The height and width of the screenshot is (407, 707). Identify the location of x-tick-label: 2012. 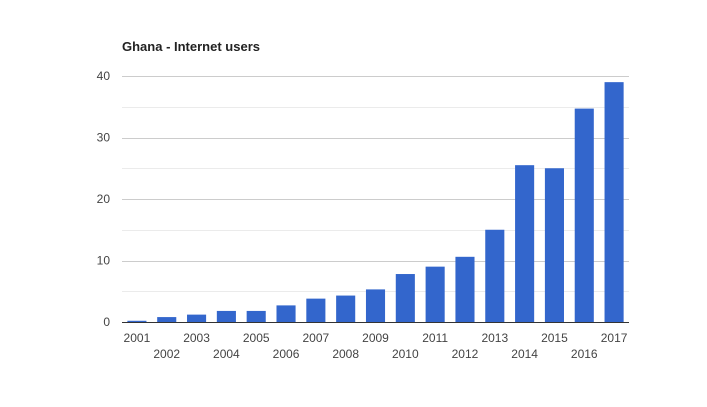
(465, 354).